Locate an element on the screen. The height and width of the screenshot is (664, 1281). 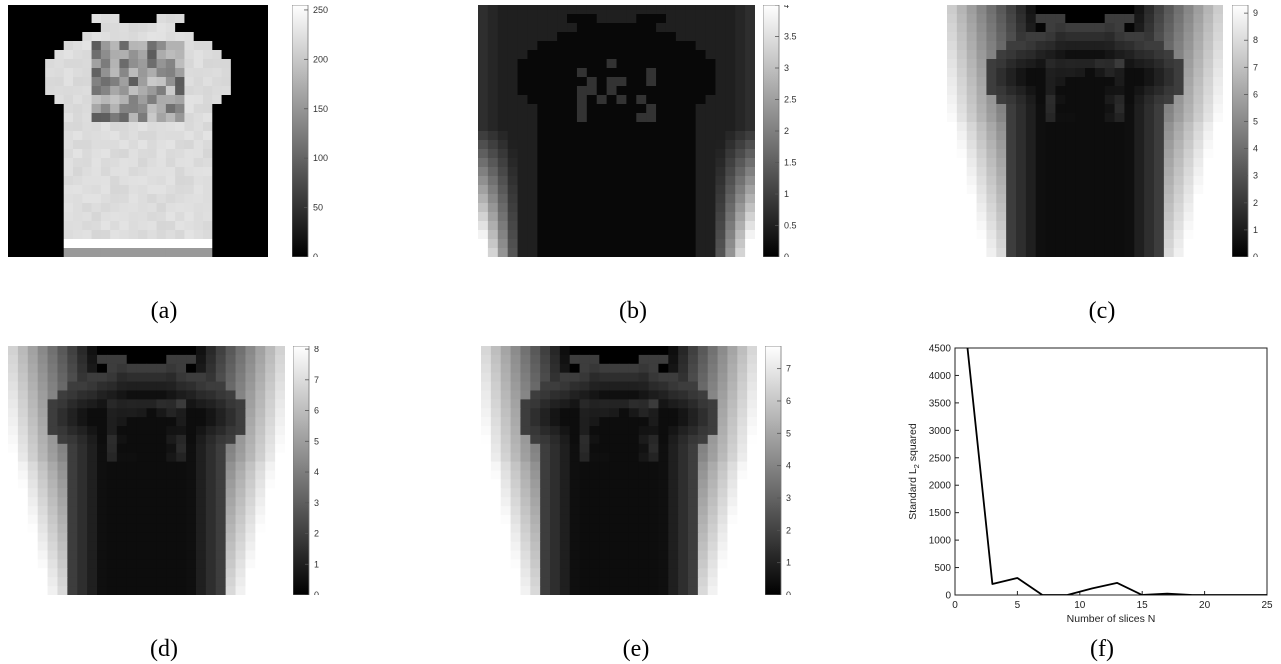
colorbar-tick-label: 250 is located at coordinates (320, 10).